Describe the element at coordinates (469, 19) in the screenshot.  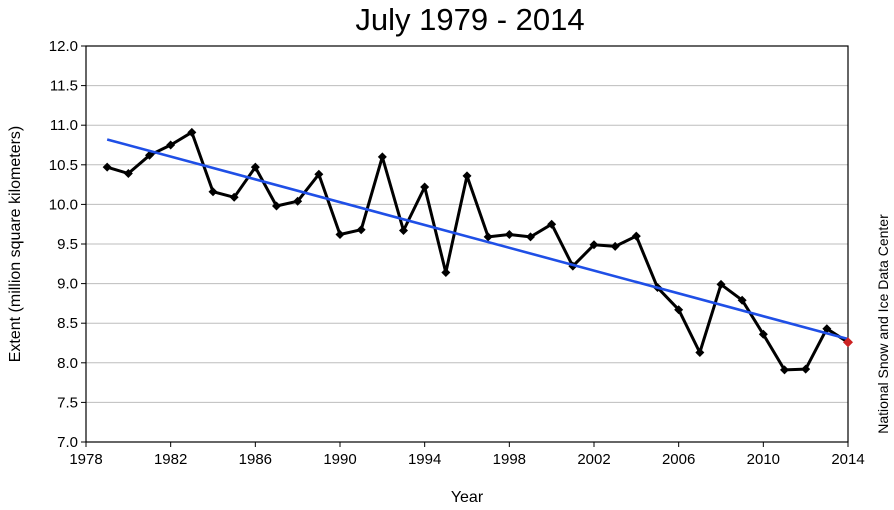
I see `chart-title: July 1979 - 2014` at that location.